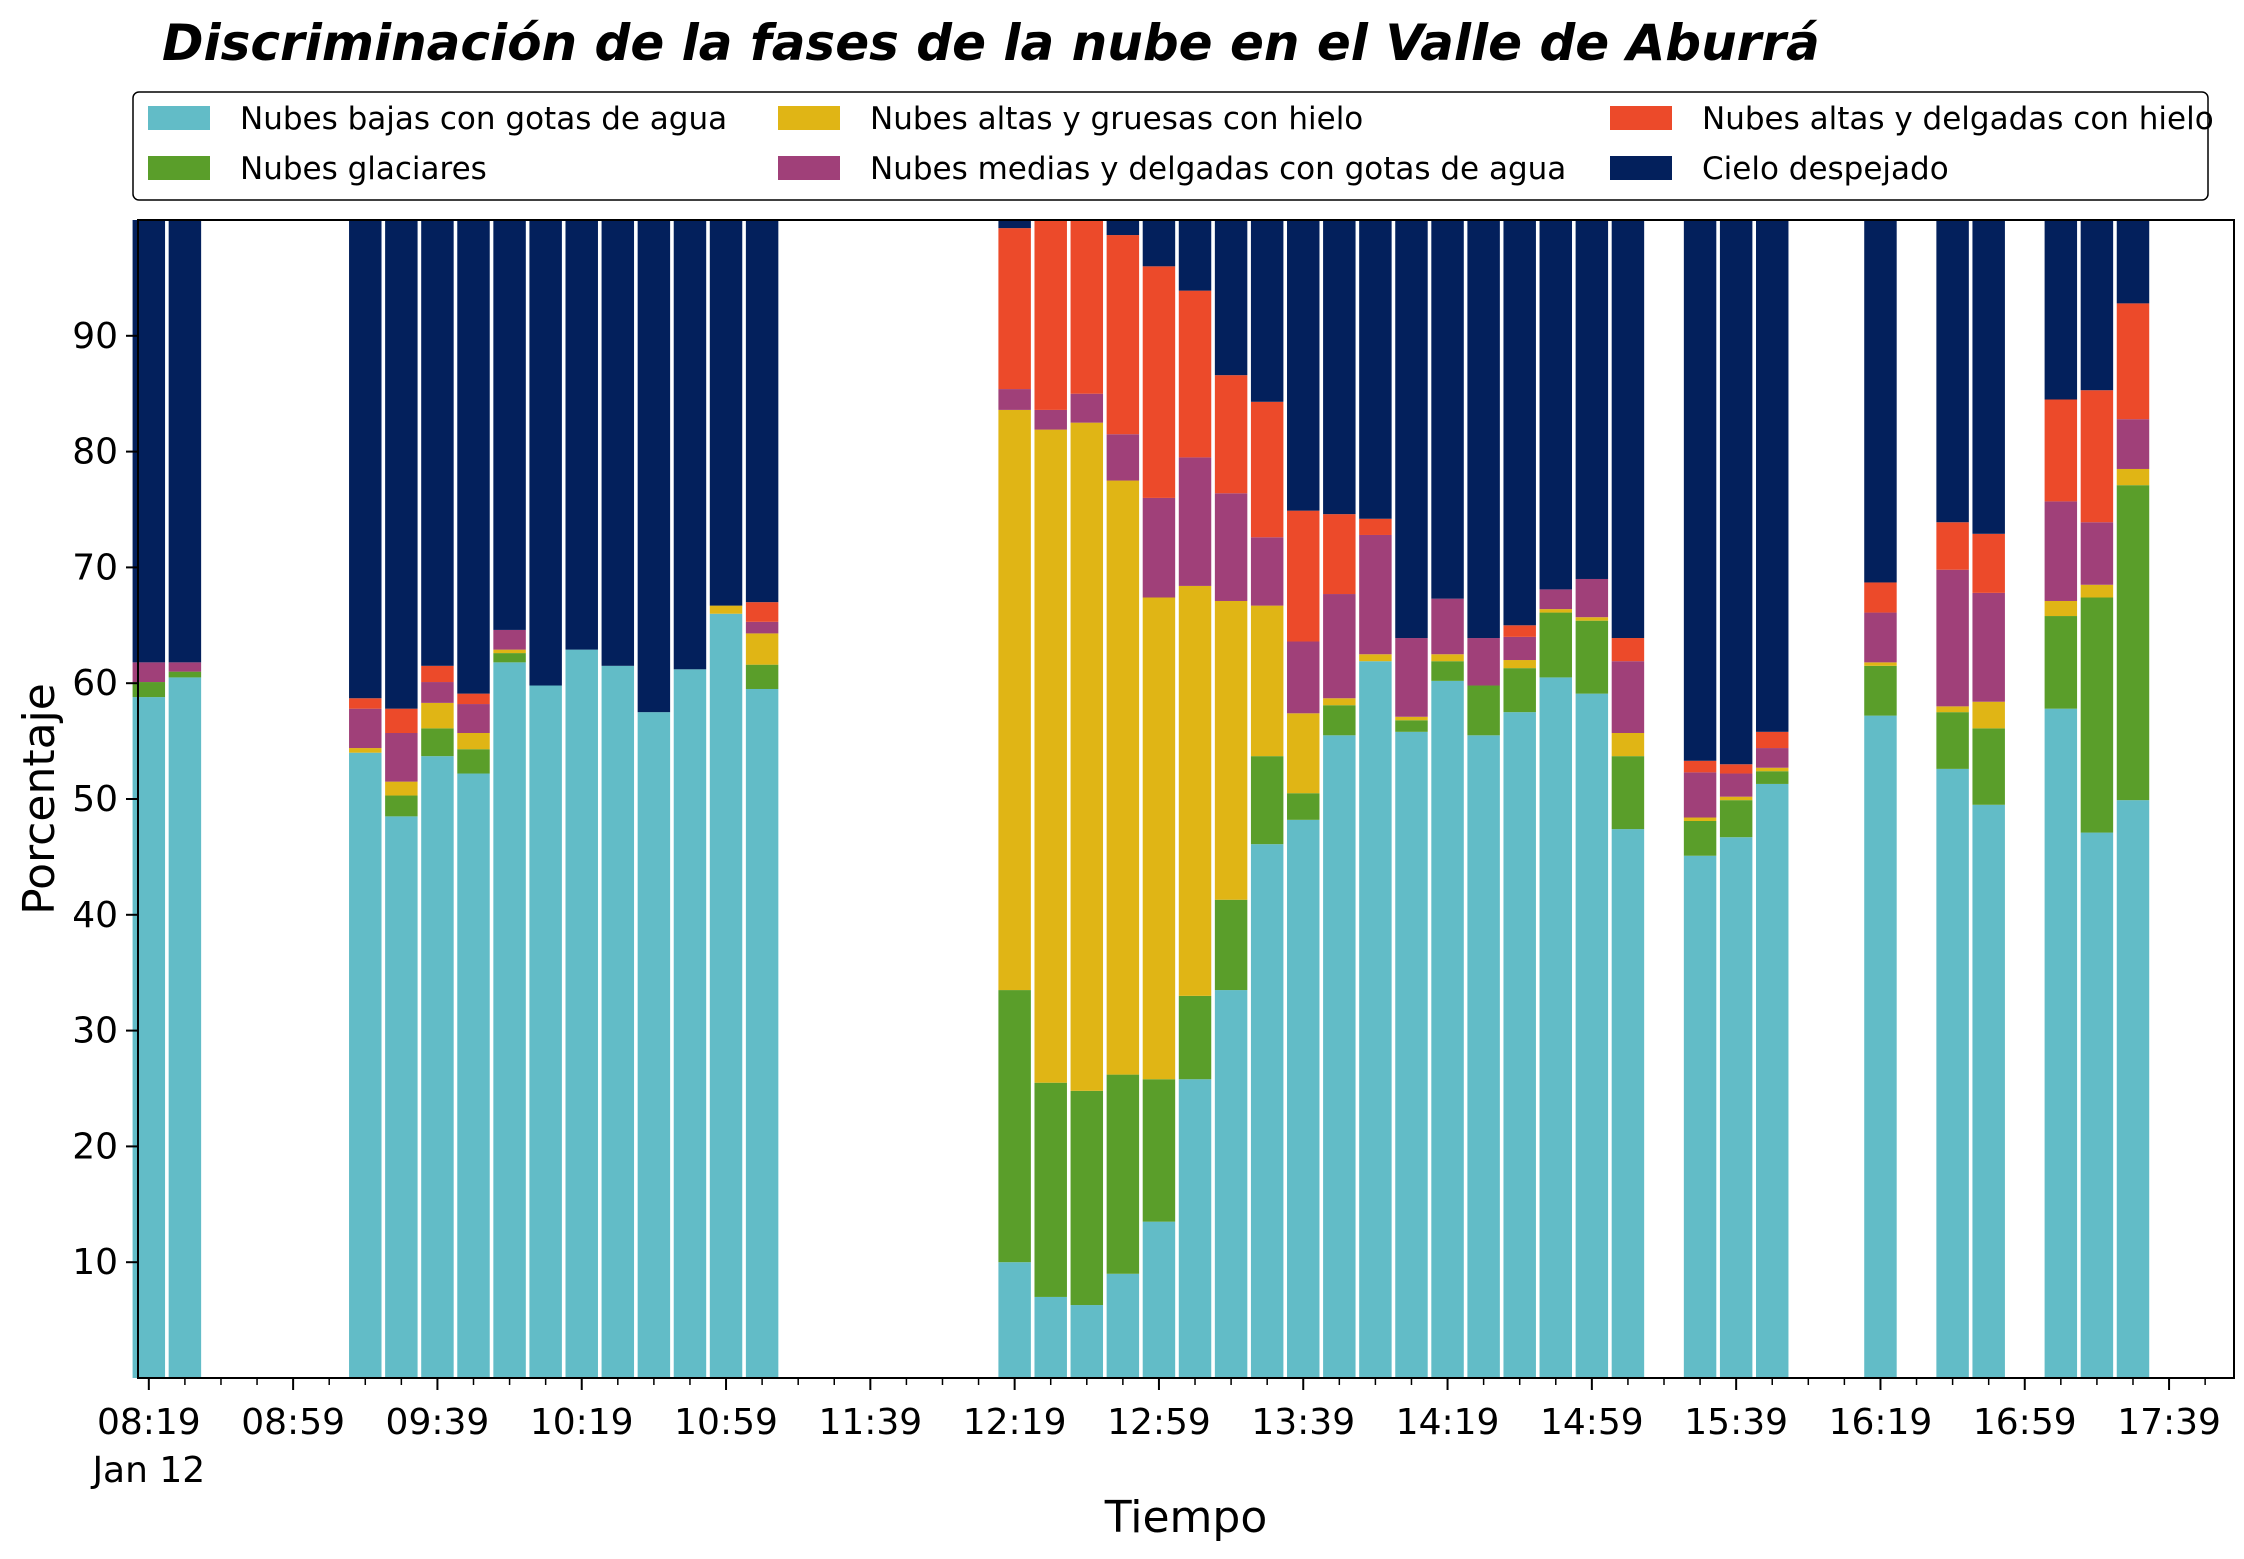  Describe the element at coordinates (1303, 365) in the screenshot. I see `bar-segment-13:39-s5` at that location.